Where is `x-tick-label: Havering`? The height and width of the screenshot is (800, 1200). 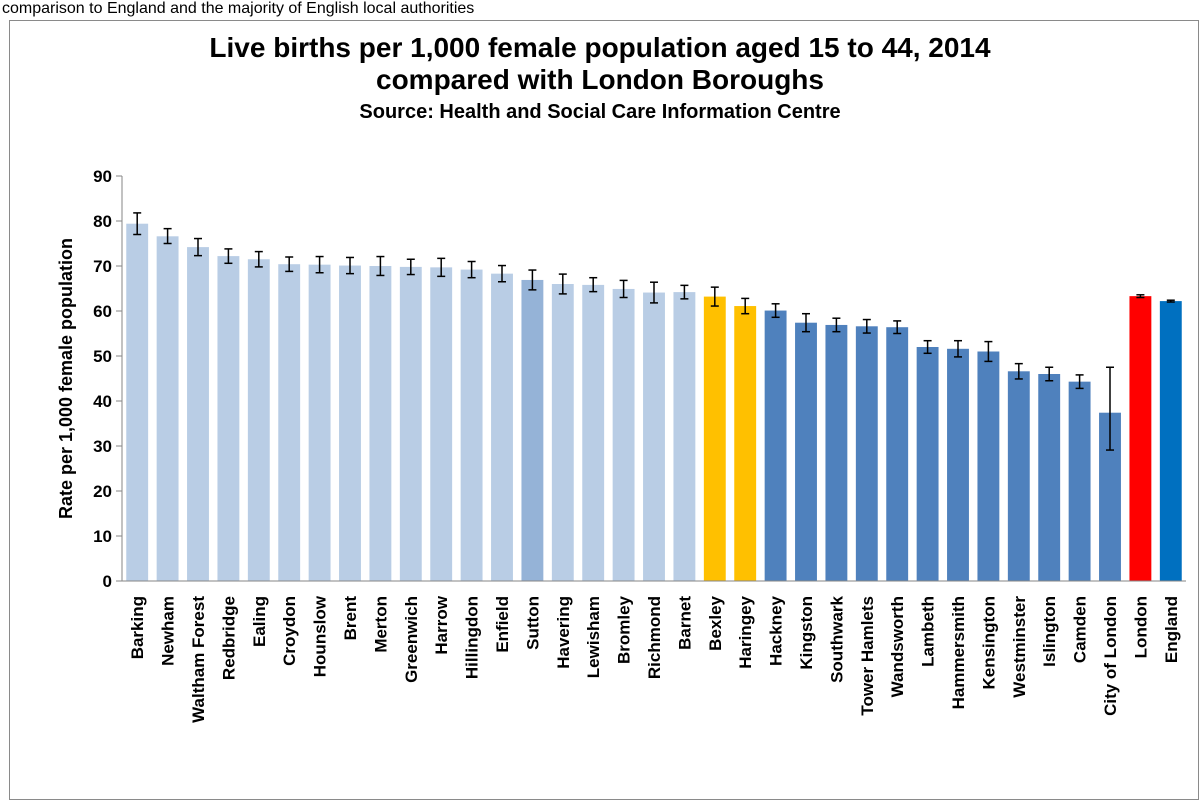 x-tick-label: Havering is located at coordinates (563, 632).